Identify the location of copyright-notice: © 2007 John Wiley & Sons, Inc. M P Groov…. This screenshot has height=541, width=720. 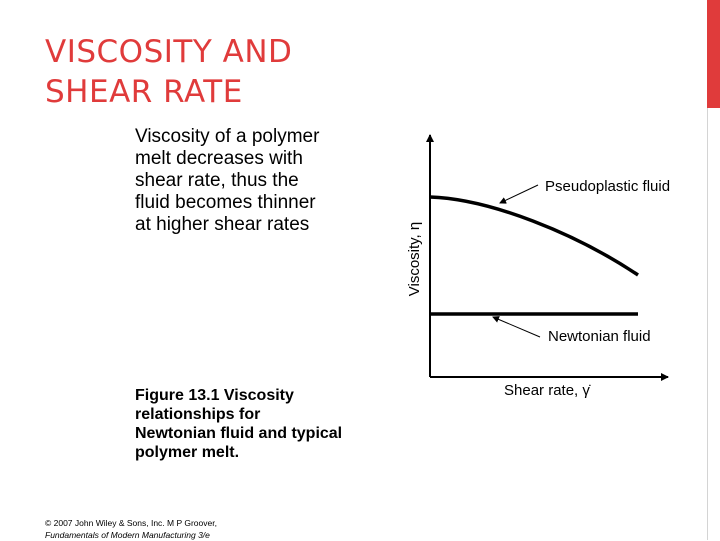
(131, 529).